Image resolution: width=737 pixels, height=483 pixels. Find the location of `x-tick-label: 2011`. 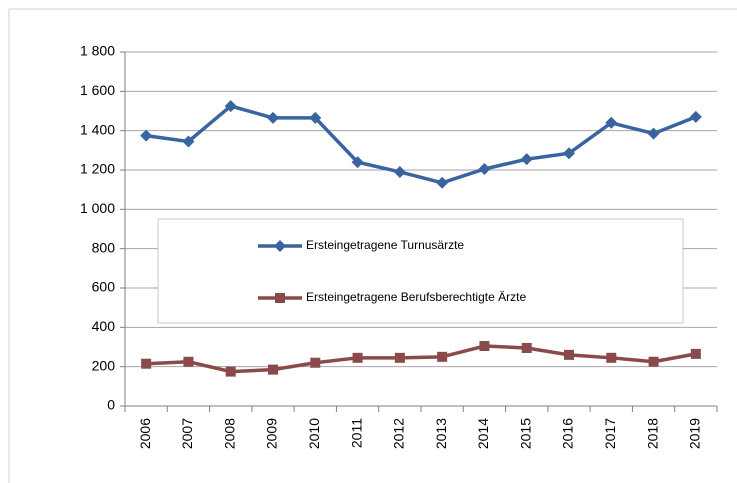

x-tick-label: 2011 is located at coordinates (356, 433).